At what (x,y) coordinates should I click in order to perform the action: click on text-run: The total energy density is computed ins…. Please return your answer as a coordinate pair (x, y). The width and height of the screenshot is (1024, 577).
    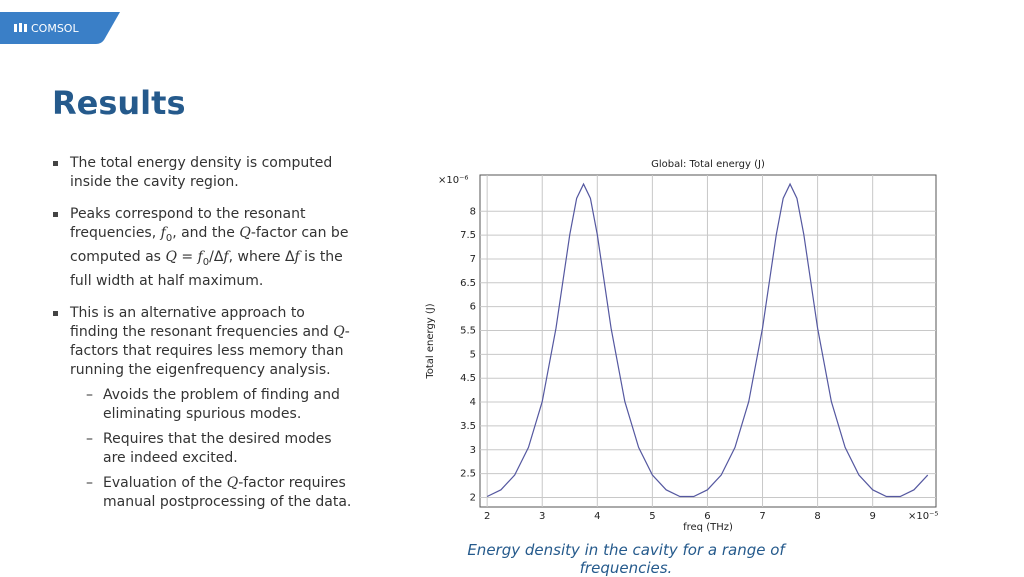
    Looking at the image, I should click on (201, 172).